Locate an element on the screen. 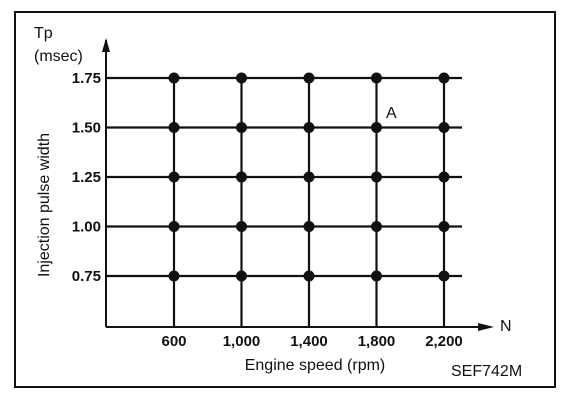  data-point-2,200-1.00 is located at coordinates (444, 226).